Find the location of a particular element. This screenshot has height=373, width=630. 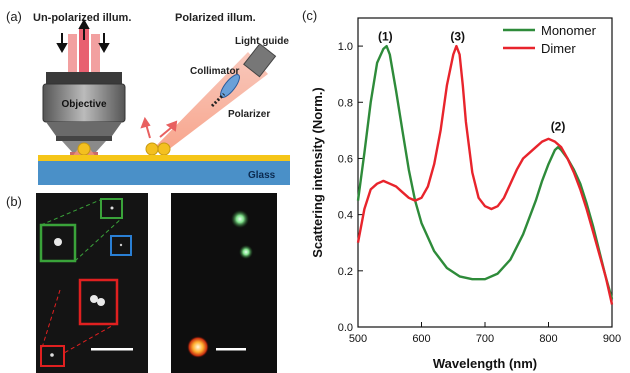

collimator-label: Collimator is located at coordinates (215, 71).